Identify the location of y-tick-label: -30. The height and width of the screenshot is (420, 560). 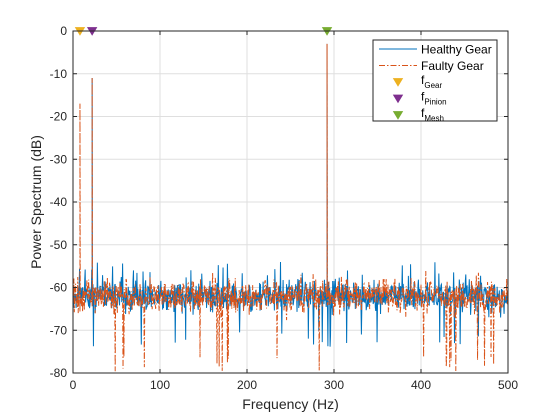
(59, 159).